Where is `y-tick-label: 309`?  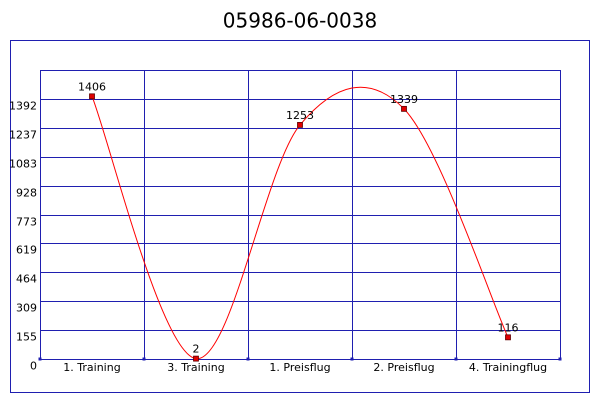
y-tick-label: 309 is located at coordinates (26, 308).